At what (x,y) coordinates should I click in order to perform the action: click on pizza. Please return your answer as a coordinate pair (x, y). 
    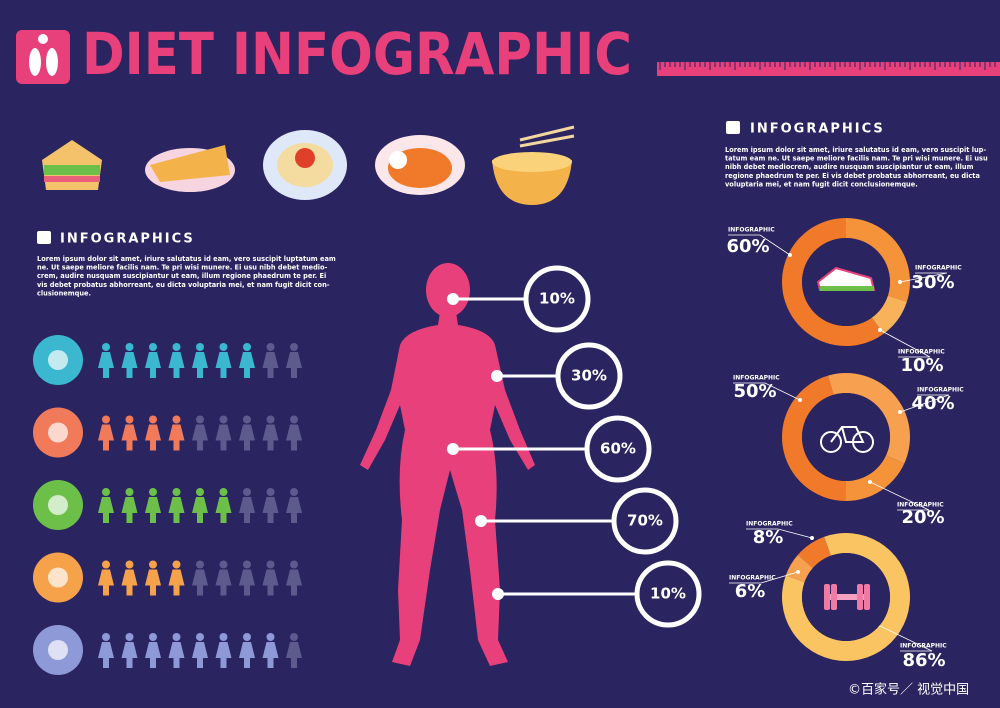
    Looking at the image, I should click on (190, 163).